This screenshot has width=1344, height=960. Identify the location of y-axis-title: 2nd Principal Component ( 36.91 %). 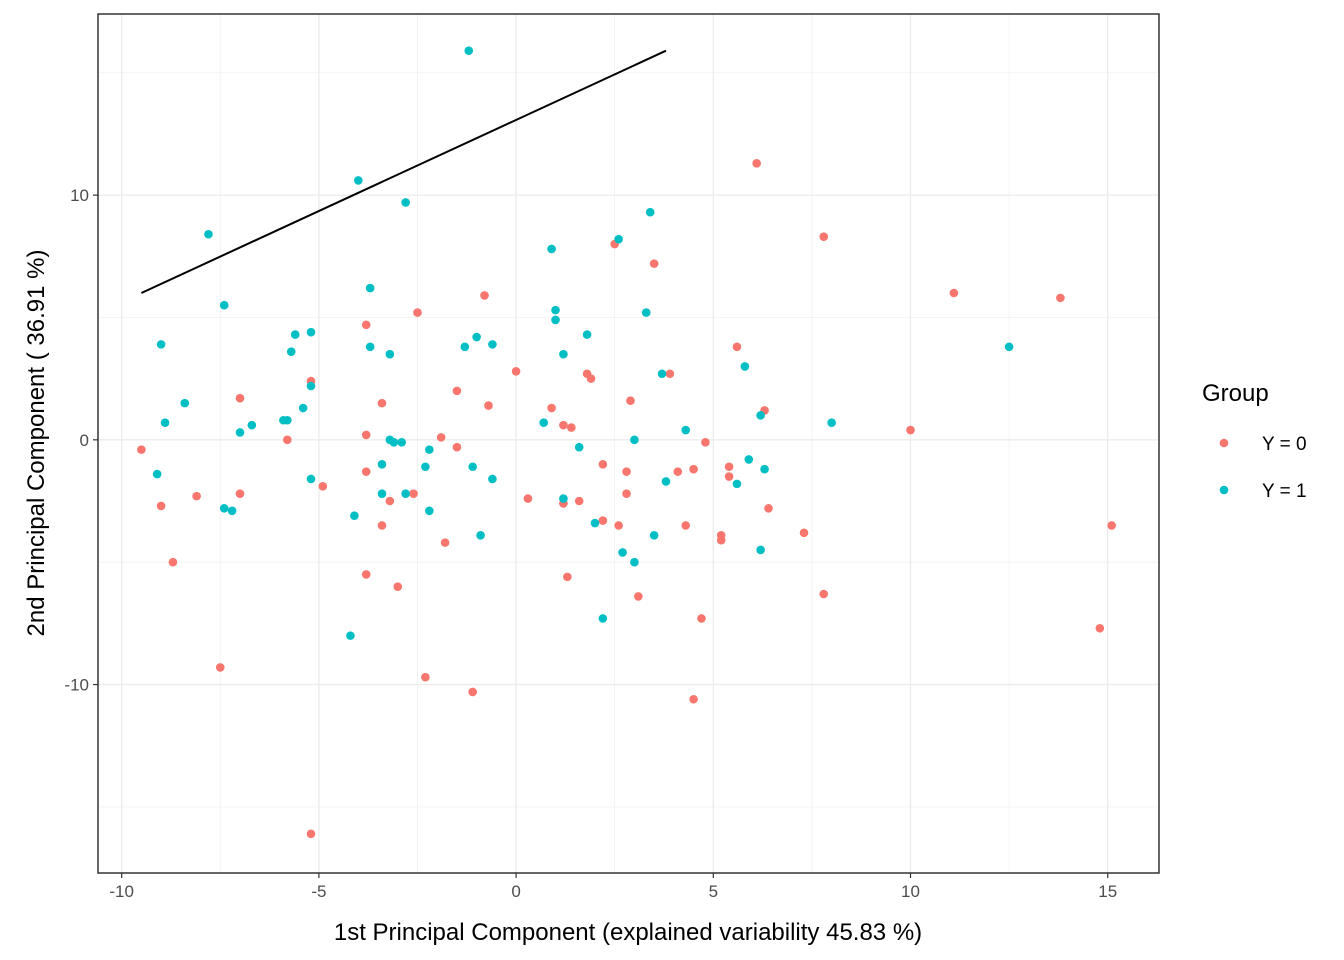
(36, 443).